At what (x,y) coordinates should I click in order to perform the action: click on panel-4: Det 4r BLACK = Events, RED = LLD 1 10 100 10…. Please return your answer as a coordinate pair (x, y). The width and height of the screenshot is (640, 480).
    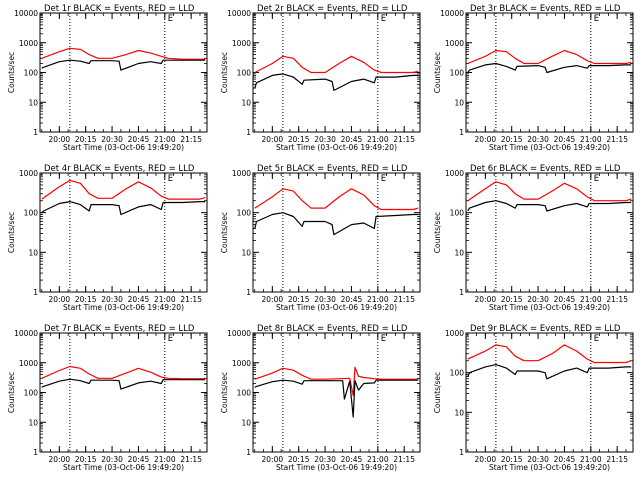
    Looking at the image, I should click on (107, 238).